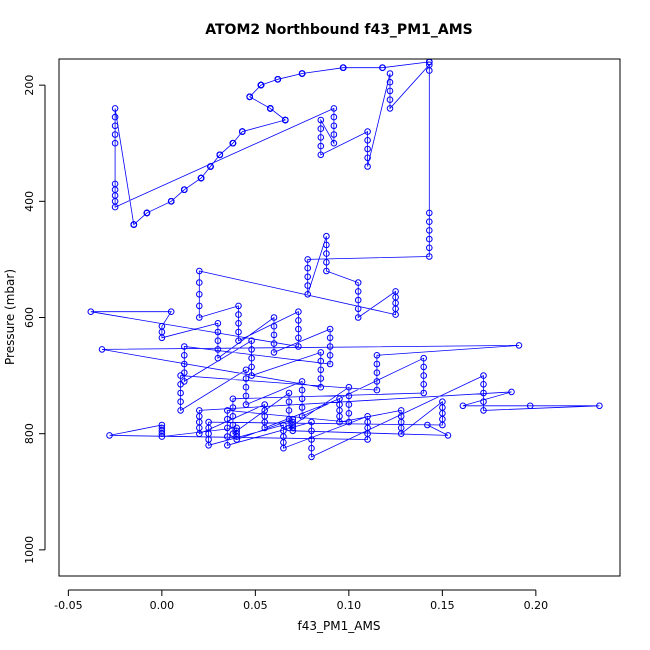 The image size is (650, 650). I want to click on y-tick-label: 800, so click(29, 433).